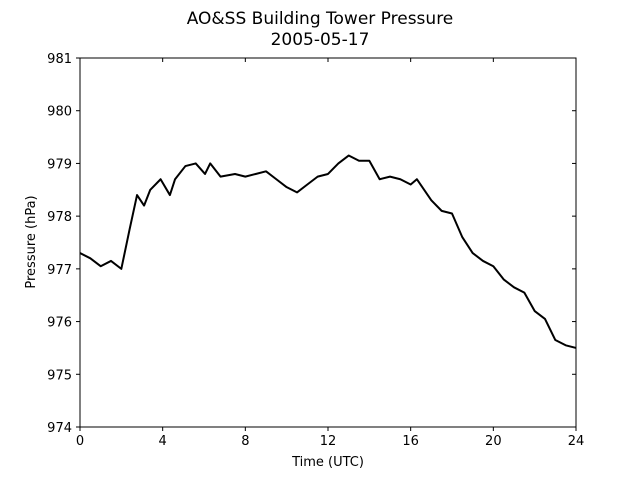  What do you see at coordinates (245, 441) in the screenshot?
I see `x-tick-label: 8` at bounding box center [245, 441].